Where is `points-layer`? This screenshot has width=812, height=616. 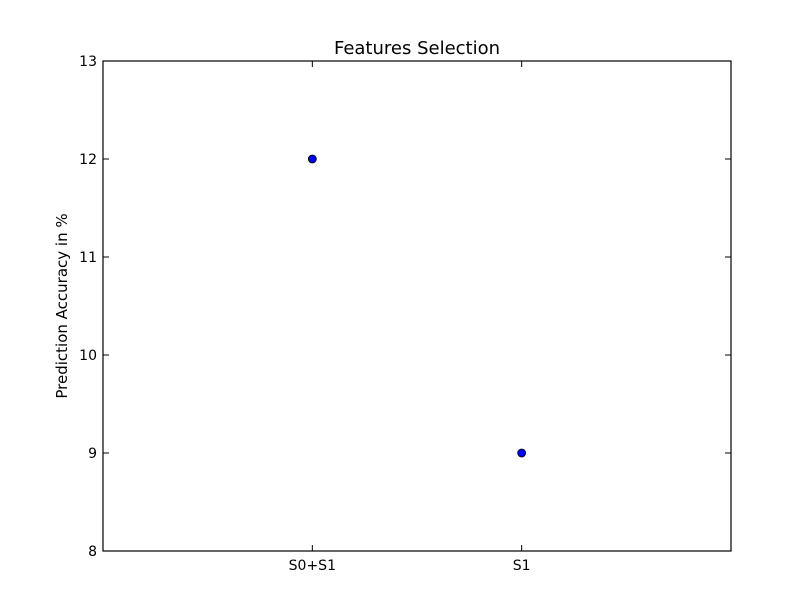 points-layer is located at coordinates (417, 306).